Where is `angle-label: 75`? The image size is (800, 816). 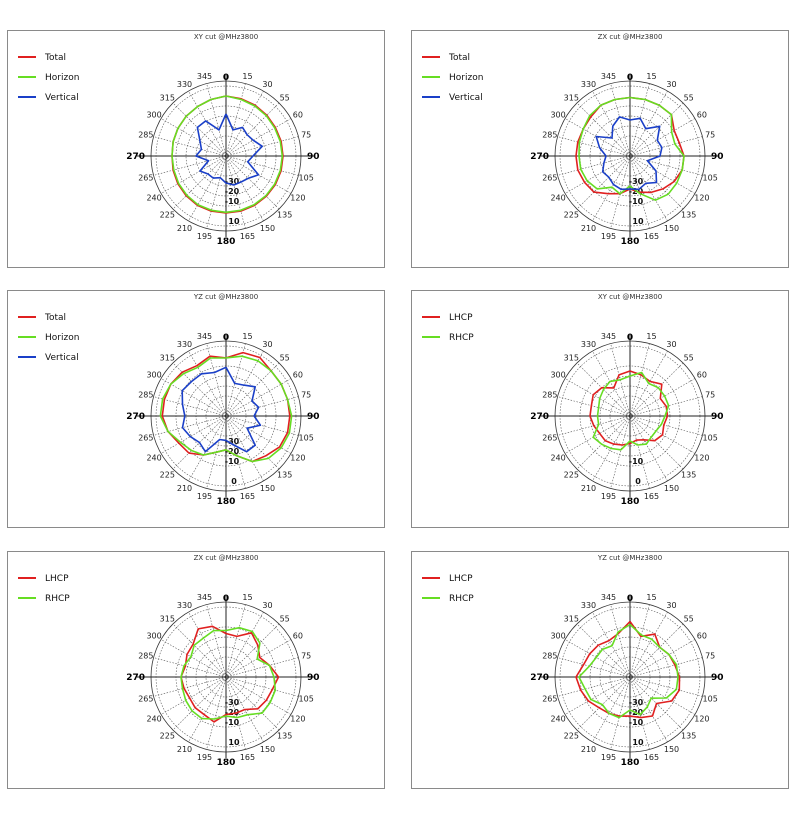 angle-label: 75 is located at coordinates (710, 656).